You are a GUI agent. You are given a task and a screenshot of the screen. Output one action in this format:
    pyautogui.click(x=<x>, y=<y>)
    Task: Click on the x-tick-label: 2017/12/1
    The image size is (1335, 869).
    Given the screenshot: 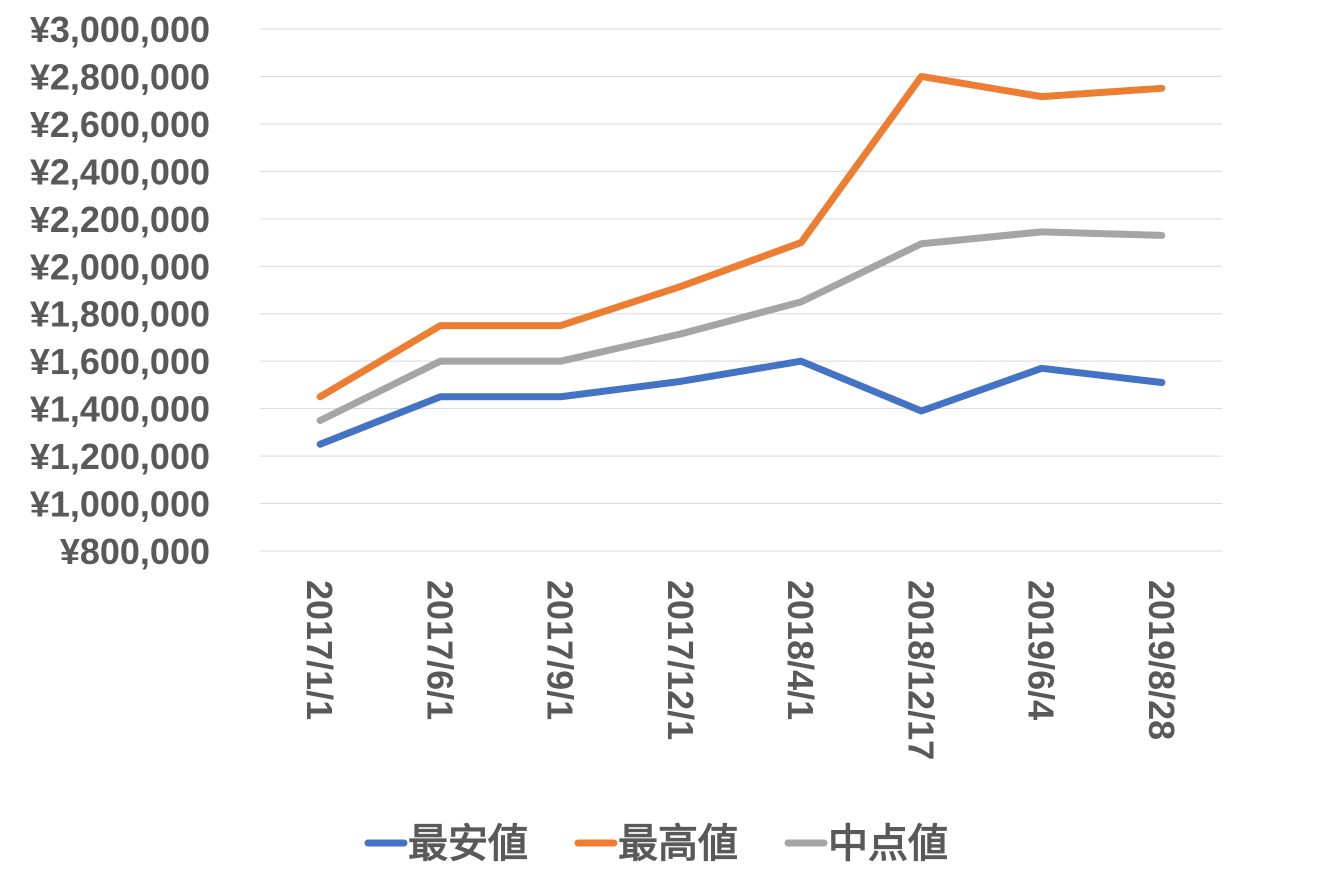 What is the action you would take?
    pyautogui.click(x=680, y=660)
    